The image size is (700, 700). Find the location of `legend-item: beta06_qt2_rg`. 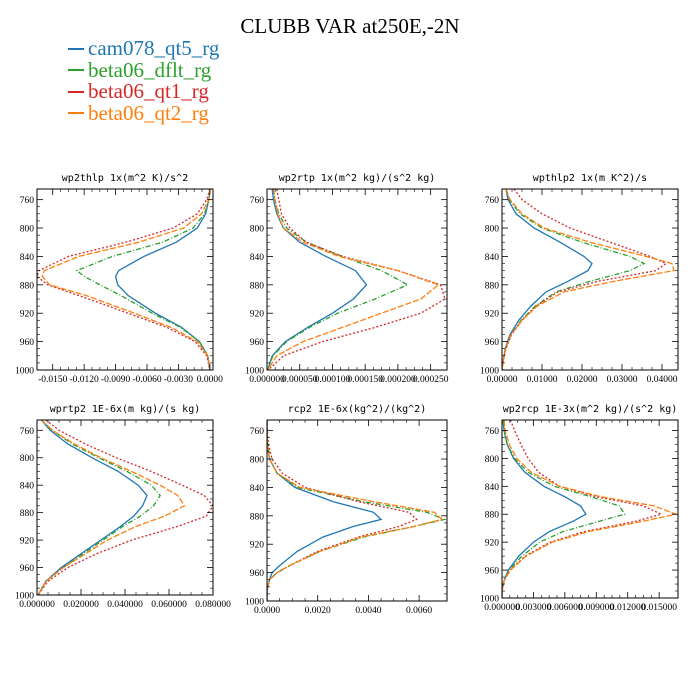

legend-item: beta06_qt2_rg is located at coordinates (143, 113).